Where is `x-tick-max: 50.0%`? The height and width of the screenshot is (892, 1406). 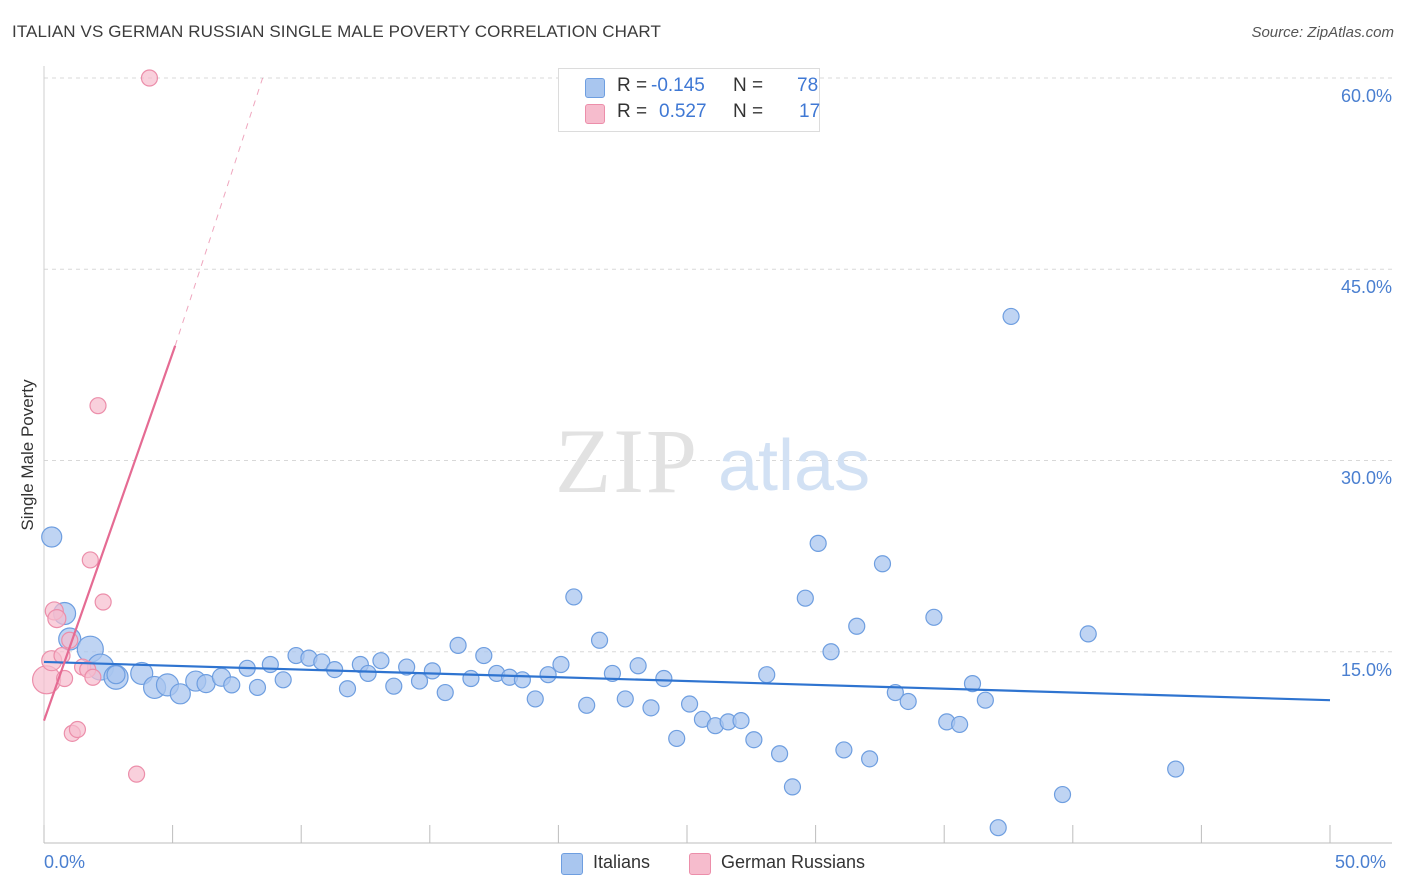
x-tick-max: 50.0% is located at coordinates (1361, 862).